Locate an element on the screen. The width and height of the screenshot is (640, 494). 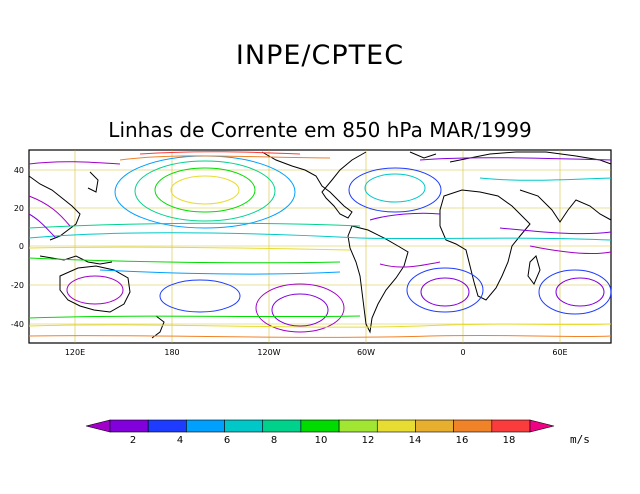
colorbar-label-18: 18 is located at coordinates (509, 440).